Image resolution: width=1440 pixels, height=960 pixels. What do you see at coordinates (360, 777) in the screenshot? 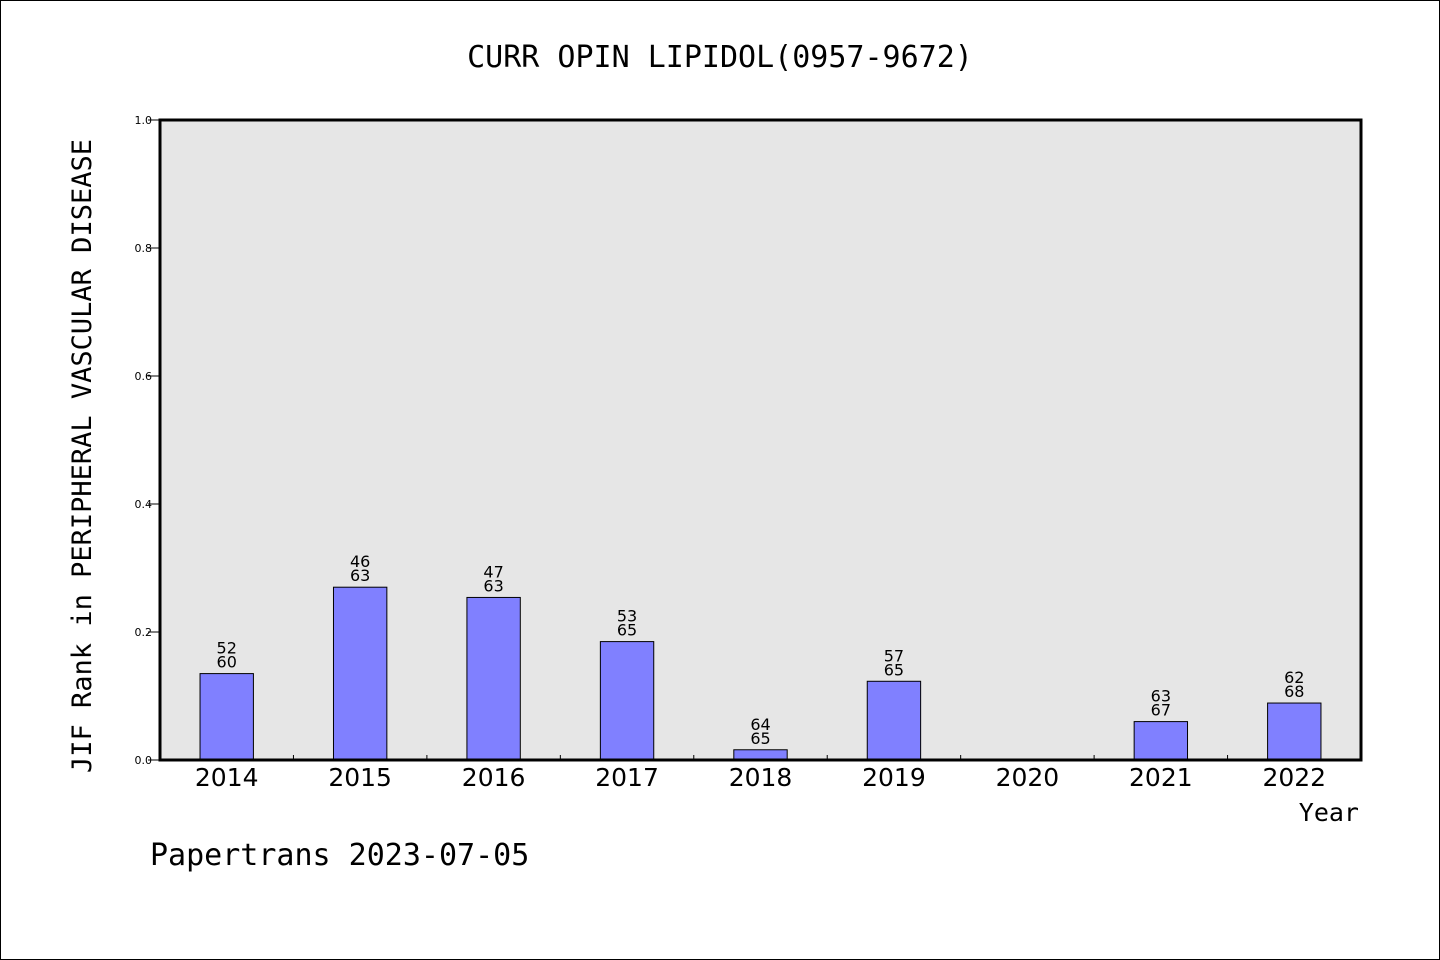
I see `x-tick-label-2015: 2015` at bounding box center [360, 777].